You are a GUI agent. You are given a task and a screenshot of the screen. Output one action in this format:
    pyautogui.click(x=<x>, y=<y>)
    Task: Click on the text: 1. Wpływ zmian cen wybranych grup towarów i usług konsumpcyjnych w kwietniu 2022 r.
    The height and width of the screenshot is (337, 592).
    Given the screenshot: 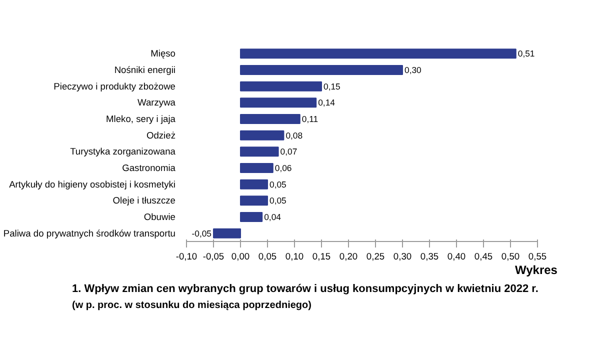 What is the action you would take?
    pyautogui.click(x=305, y=289)
    